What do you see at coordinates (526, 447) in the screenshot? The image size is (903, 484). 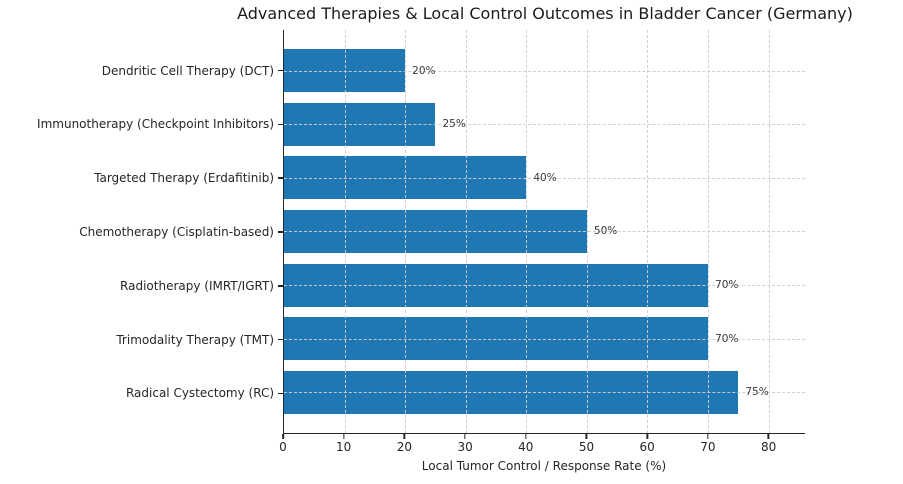 I see `x-tick-label: 40` at bounding box center [526, 447].